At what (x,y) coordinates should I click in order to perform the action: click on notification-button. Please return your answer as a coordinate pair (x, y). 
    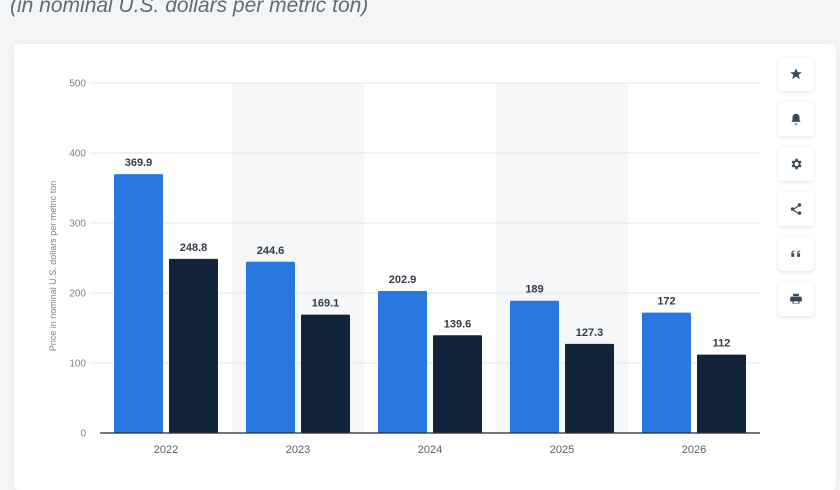
    Looking at the image, I should click on (796, 119).